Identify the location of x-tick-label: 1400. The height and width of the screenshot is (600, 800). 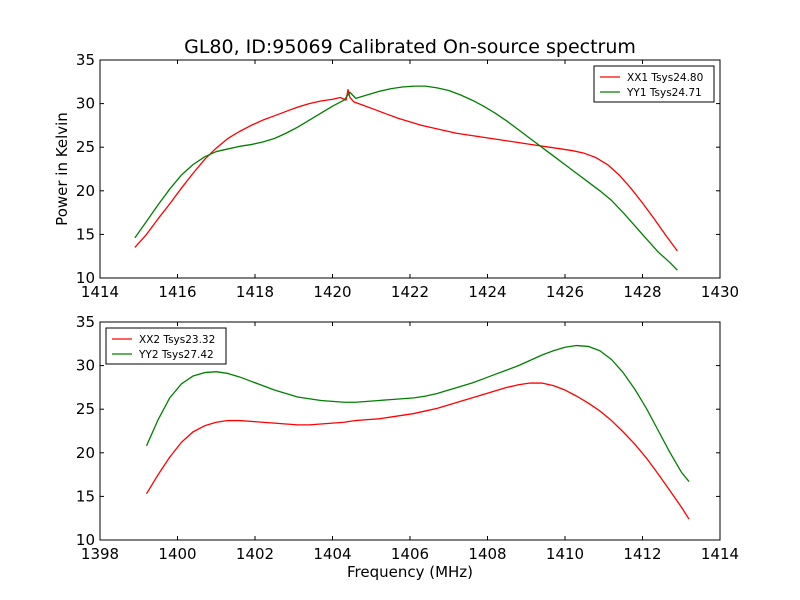
(177, 554).